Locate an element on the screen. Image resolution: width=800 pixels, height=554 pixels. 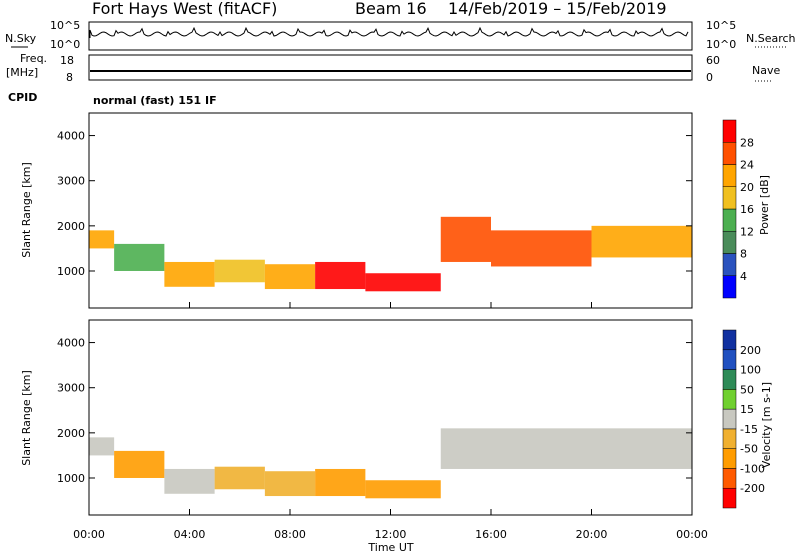
nsky-tick-bottom: 10^0 is located at coordinates (65, 44).